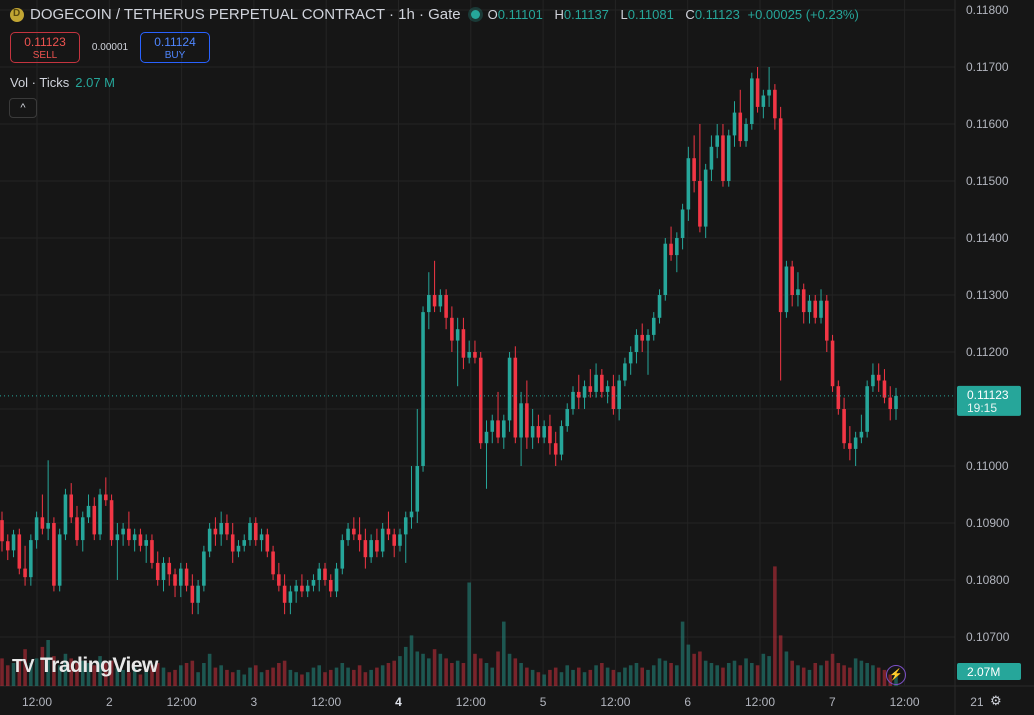 This screenshot has width=1034, height=715. Describe the element at coordinates (23, 108) in the screenshot. I see `collapse-legend-button: ^` at that location.